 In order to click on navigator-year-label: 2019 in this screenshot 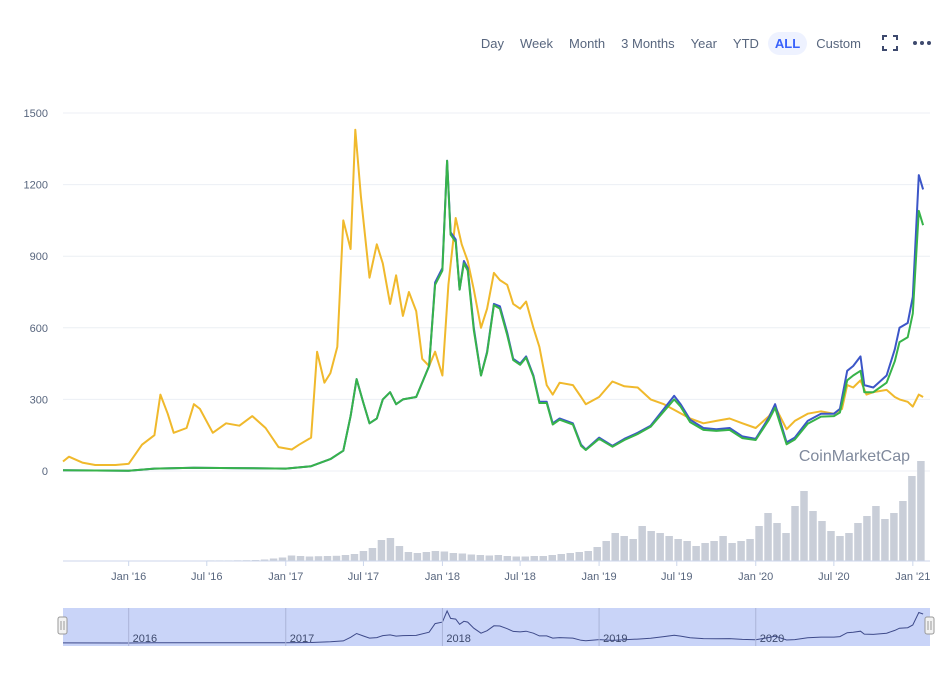, I will do `click(615, 639)`.